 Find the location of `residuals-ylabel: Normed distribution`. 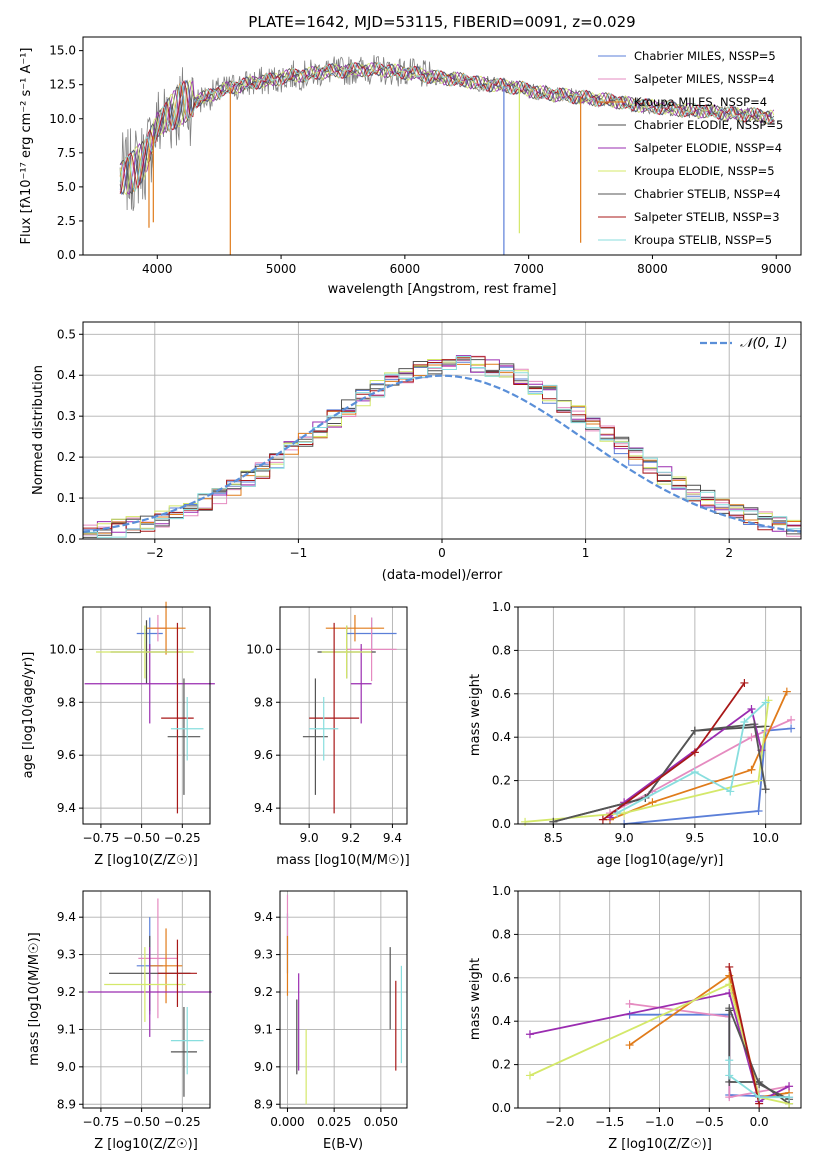

residuals-ylabel: Normed distribution is located at coordinates (38, 430).